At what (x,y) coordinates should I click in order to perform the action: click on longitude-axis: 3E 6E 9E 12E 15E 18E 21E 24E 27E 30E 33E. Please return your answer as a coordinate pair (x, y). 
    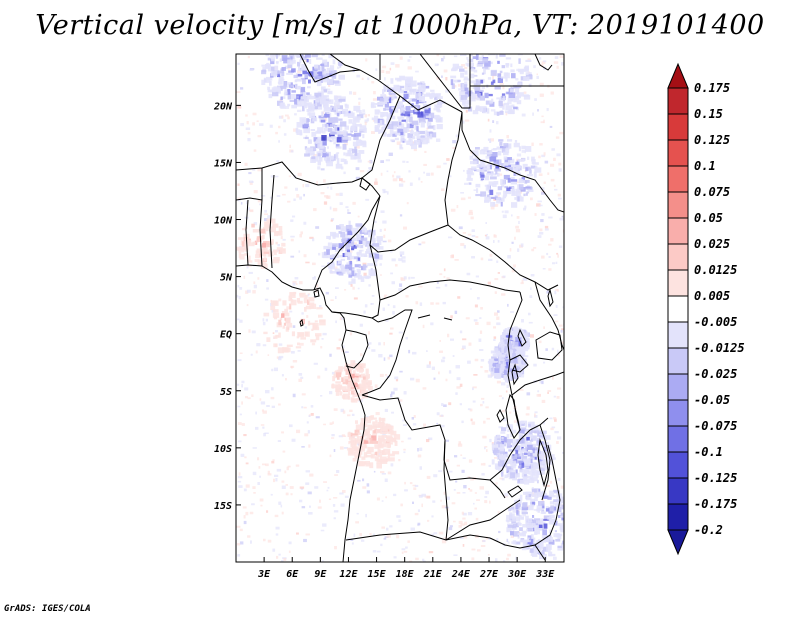
    Looking at the image, I should click on (406, 568).